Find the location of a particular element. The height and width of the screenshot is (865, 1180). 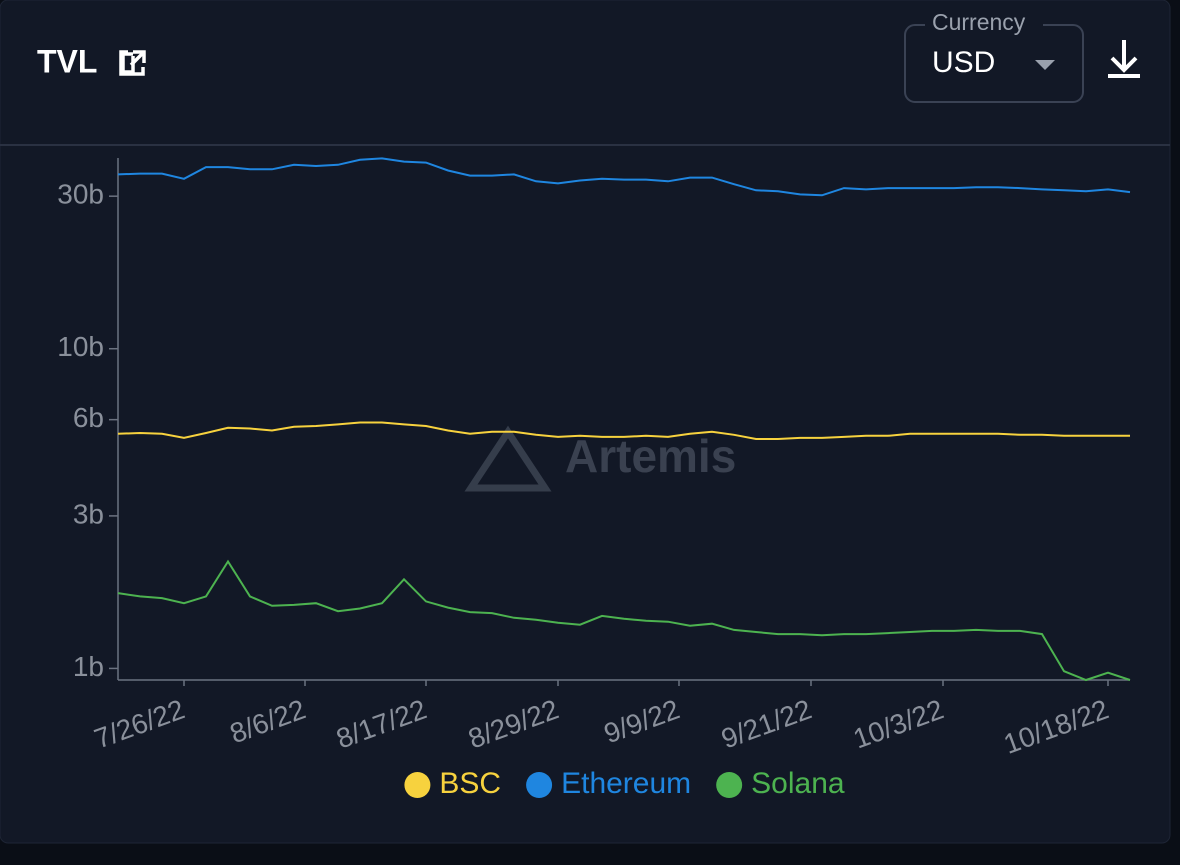

currency-label: Currency is located at coordinates (979, 22).